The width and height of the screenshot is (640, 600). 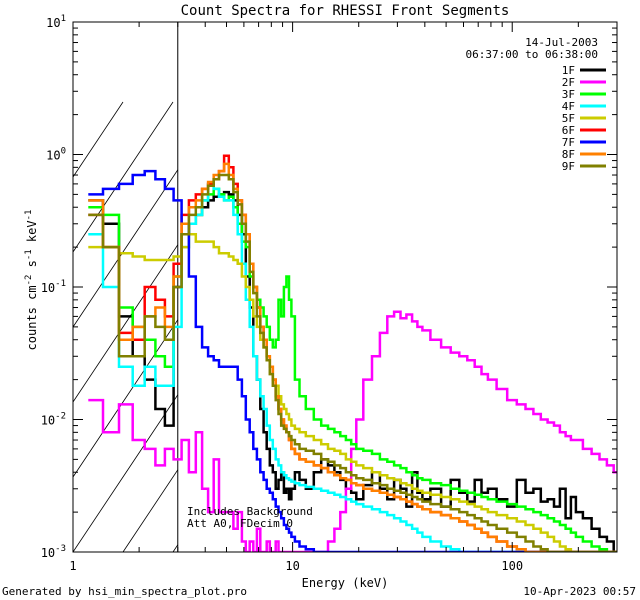 I want to click on y-tick-labels: 10⁻³ 10⁻² 10⁻¹ 10⁰ 10¹, so click(x=53, y=287).